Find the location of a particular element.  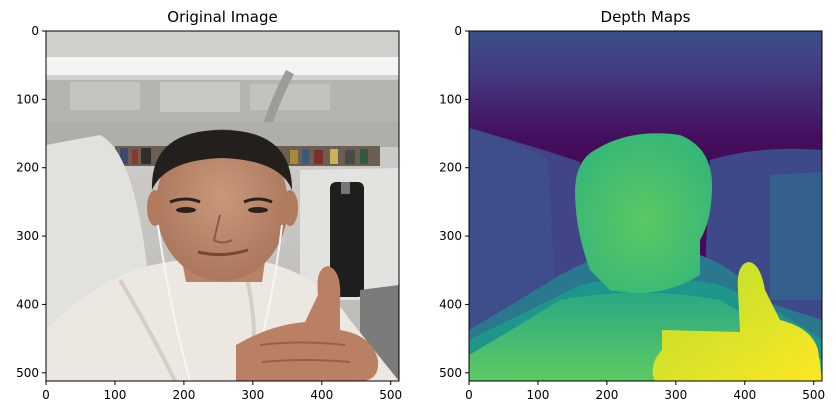

panel-title: Depth Maps is located at coordinates (646, 17).